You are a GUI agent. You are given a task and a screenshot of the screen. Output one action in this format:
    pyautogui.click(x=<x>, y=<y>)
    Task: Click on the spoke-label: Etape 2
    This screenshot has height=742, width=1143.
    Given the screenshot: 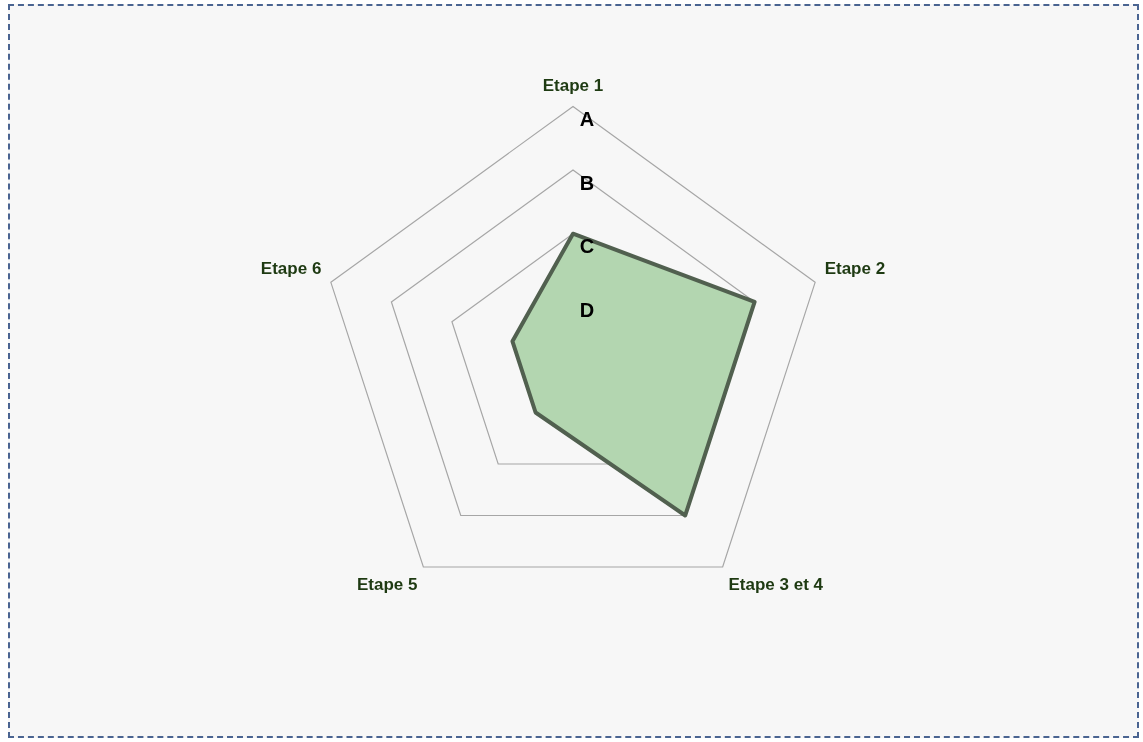 What is the action you would take?
    pyautogui.click(x=855, y=268)
    